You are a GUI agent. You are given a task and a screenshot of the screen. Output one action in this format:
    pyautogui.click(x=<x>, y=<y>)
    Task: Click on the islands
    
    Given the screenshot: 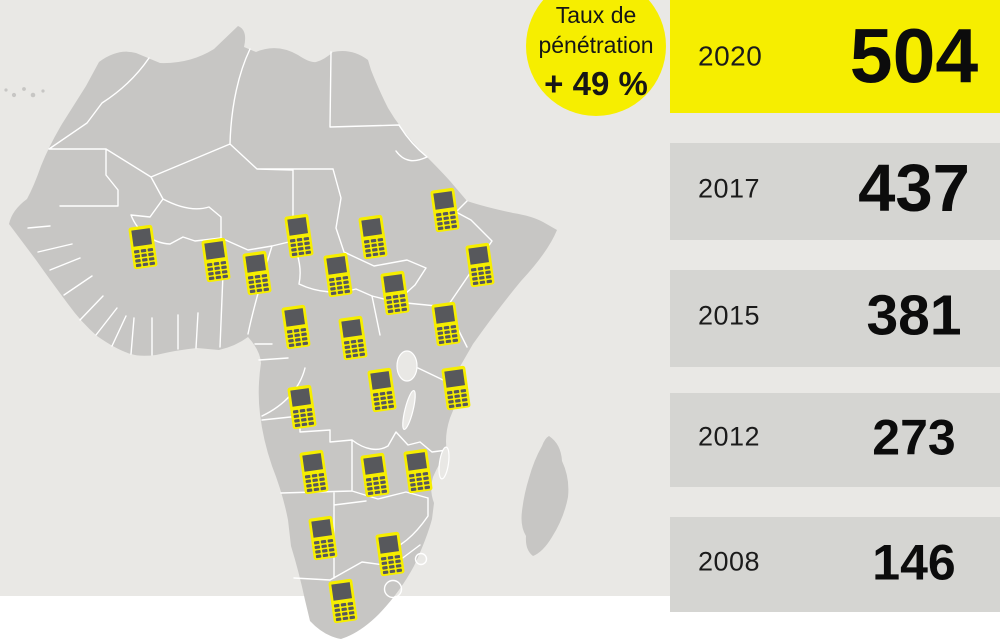 What is the action you would take?
    pyautogui.click(x=24, y=92)
    